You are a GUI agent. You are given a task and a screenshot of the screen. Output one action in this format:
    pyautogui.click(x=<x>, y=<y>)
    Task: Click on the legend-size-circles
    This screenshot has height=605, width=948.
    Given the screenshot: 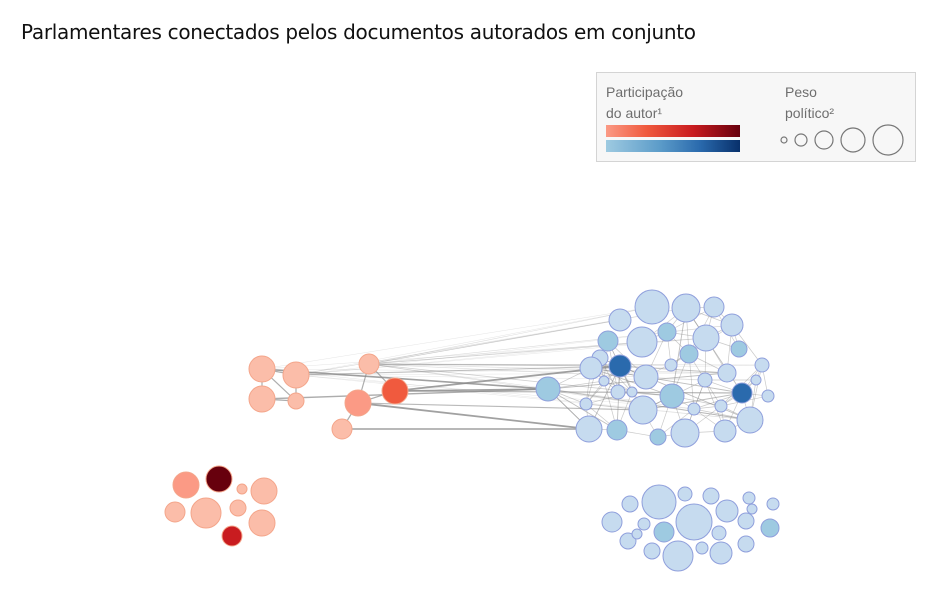 What is the action you would take?
    pyautogui.click(x=842, y=140)
    